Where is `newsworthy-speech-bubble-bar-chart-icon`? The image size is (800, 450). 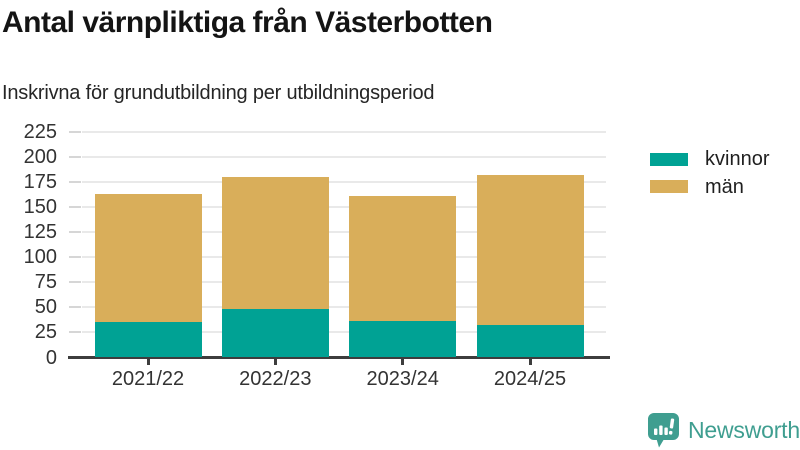
newsworthy-speech-bubble-bar-chart-icon is located at coordinates (663, 430).